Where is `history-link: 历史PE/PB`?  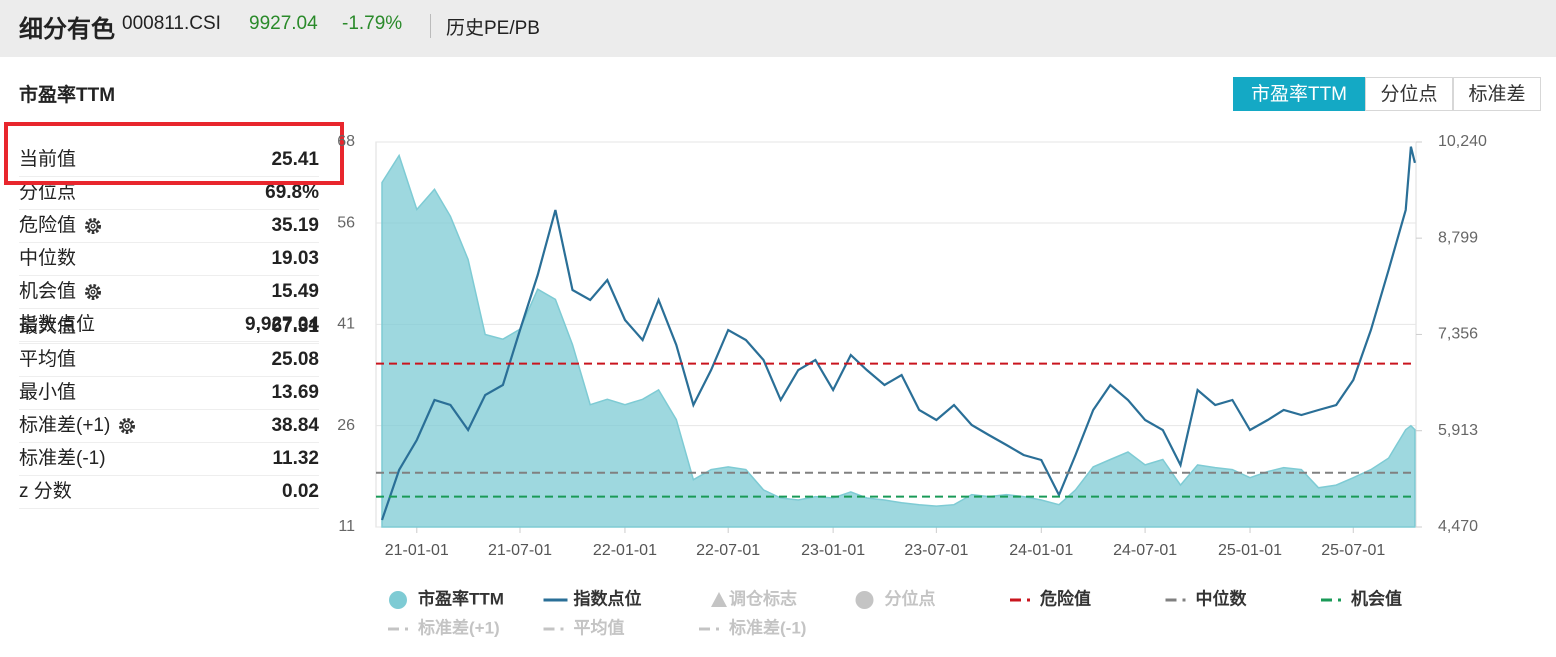
history-link: 历史PE/PB is located at coordinates (493, 28).